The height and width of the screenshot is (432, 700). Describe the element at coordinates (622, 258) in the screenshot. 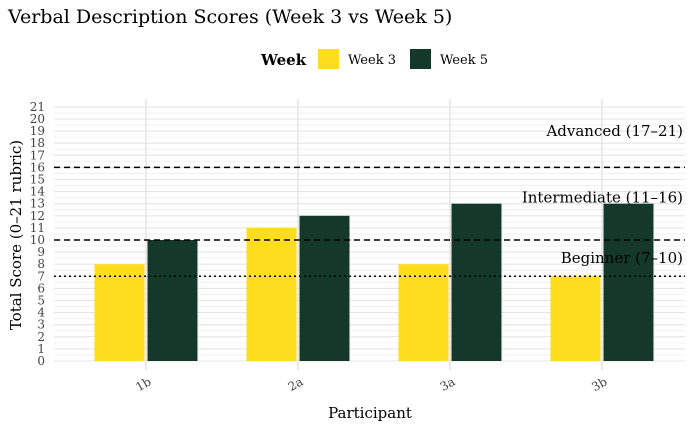

I see `annotation-label: Beginner (7–10)` at that location.